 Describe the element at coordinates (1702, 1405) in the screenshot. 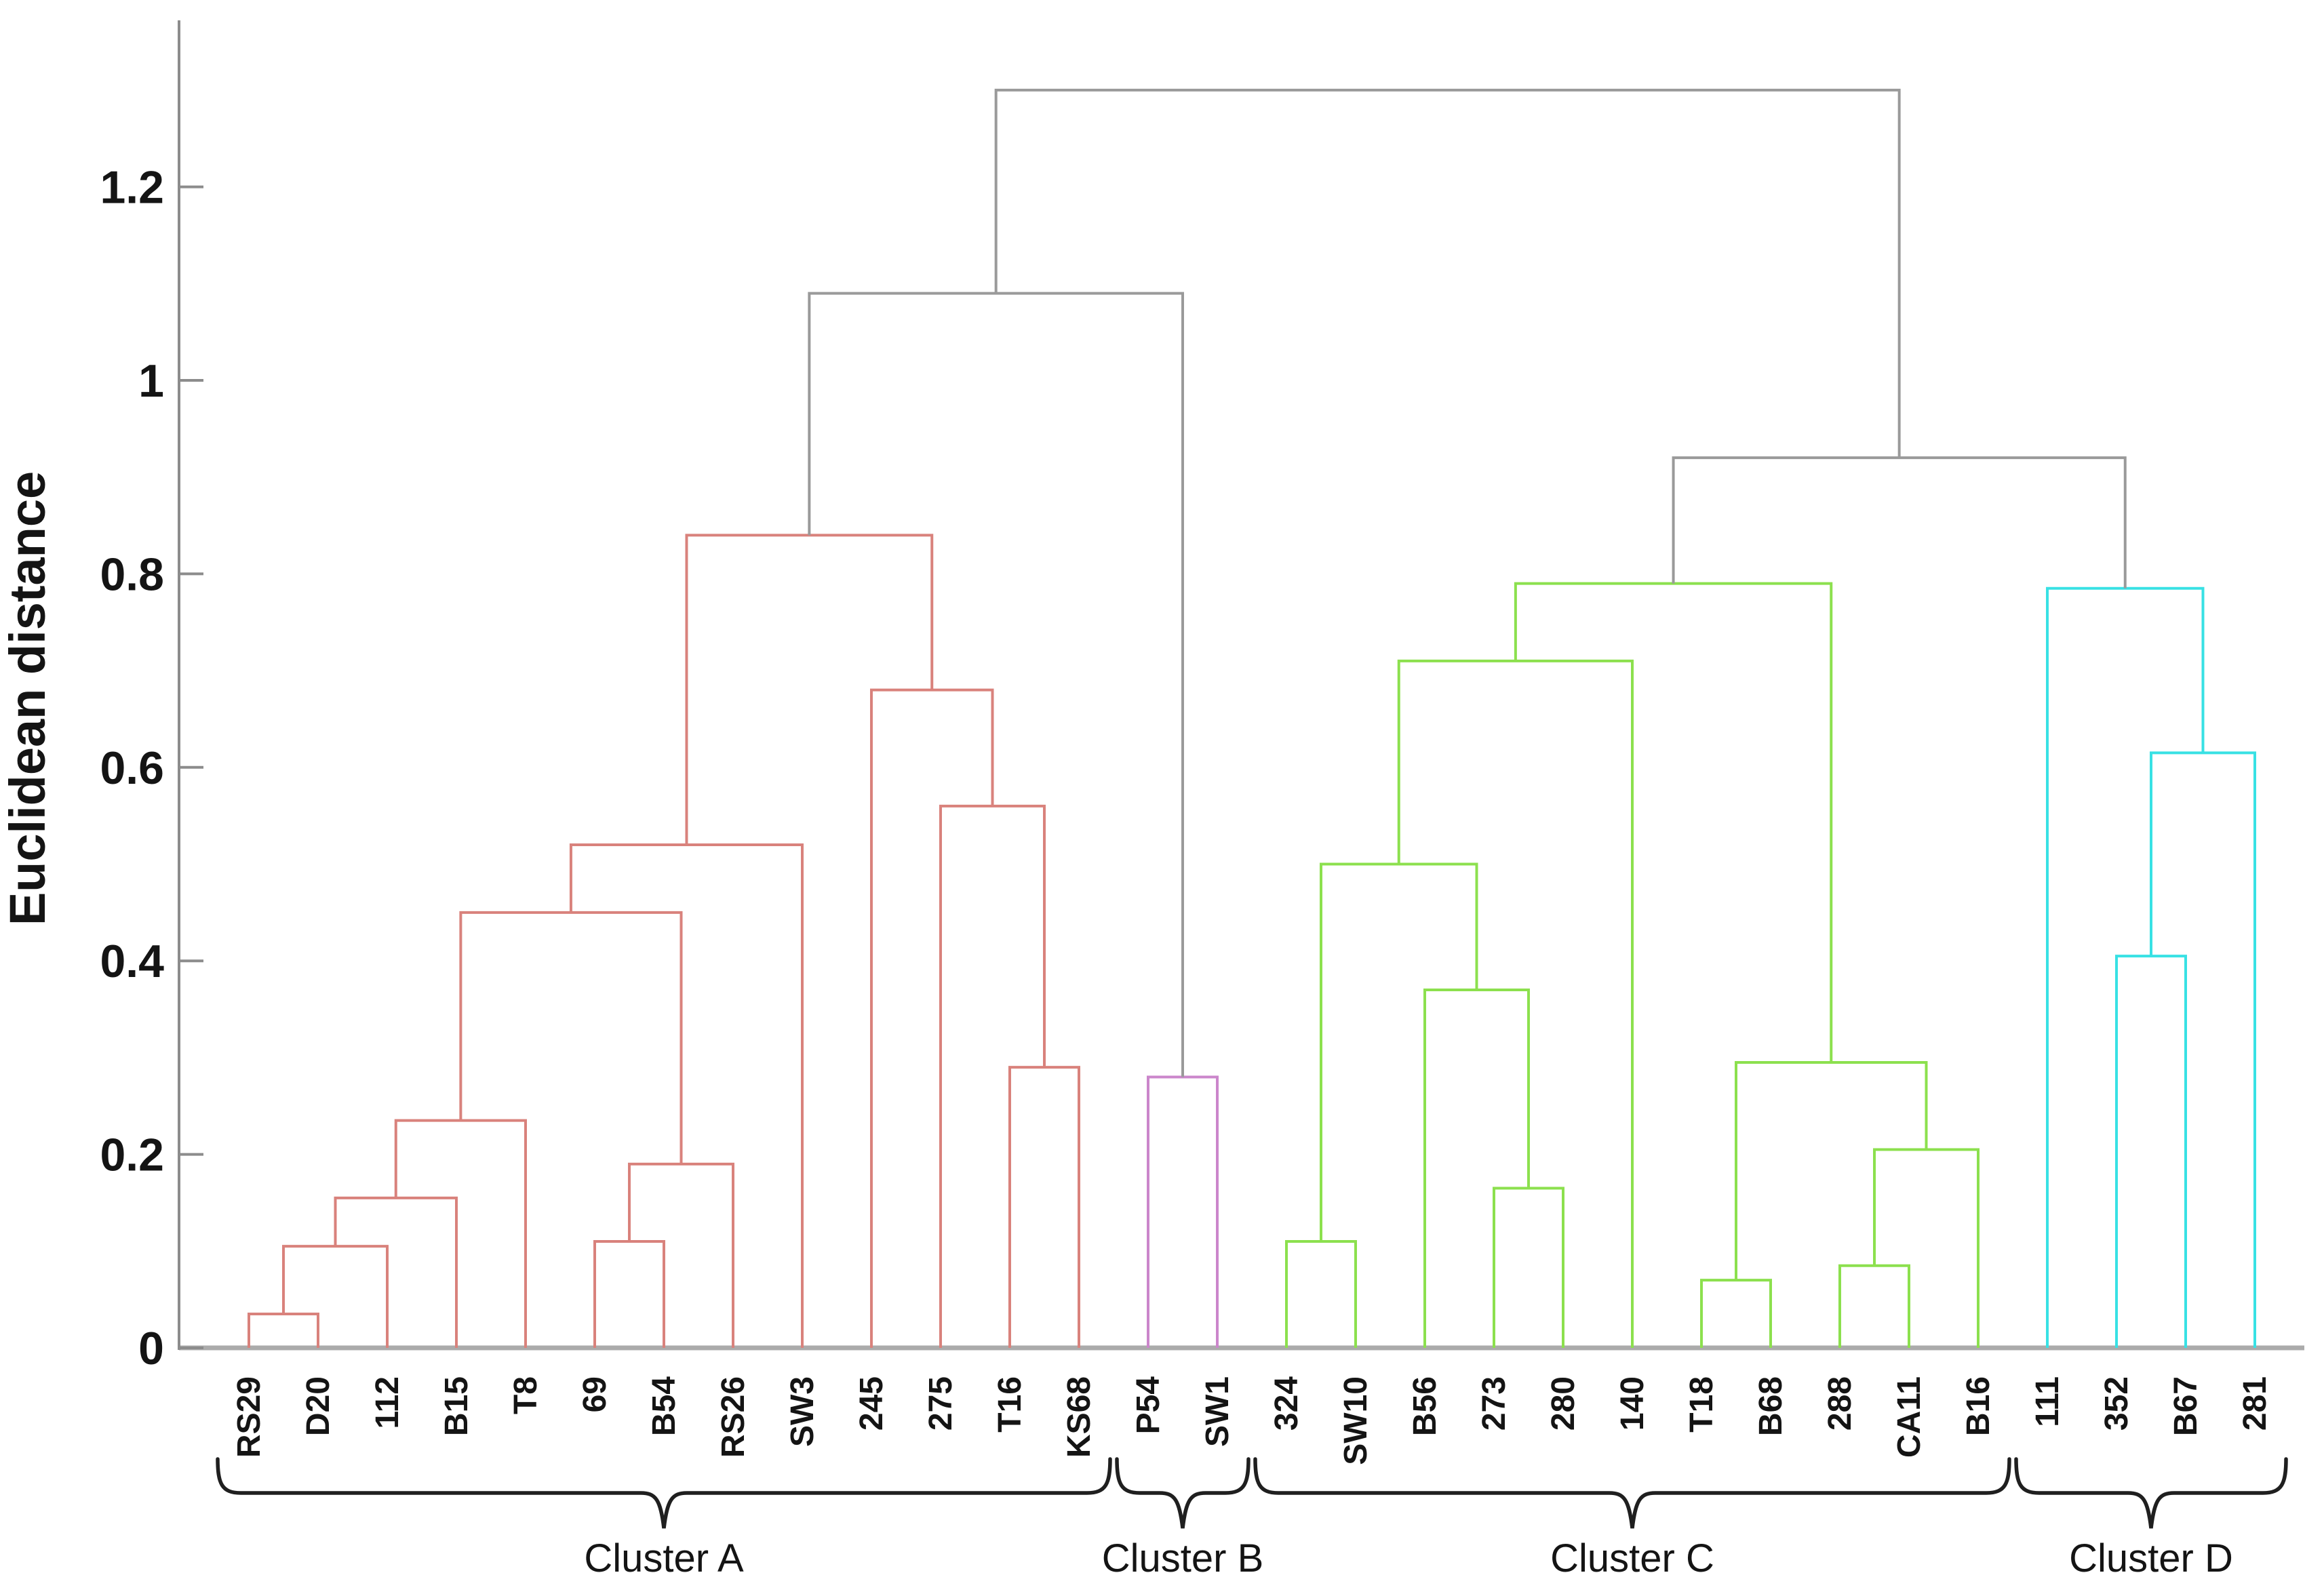

I see `leaf-label-T18: T18` at that location.